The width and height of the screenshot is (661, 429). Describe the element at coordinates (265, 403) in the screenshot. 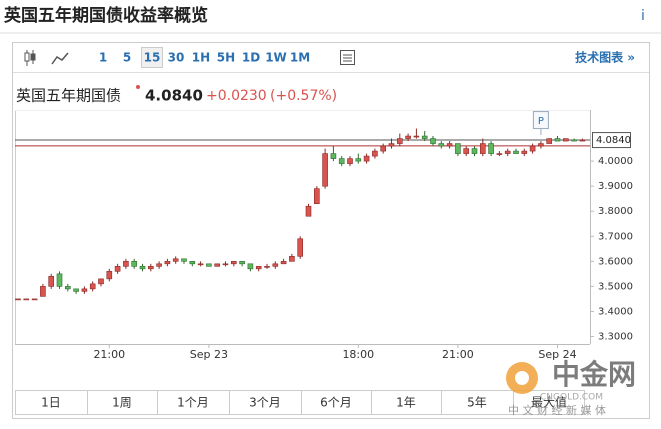

I see `range-tab: 3个月` at that location.